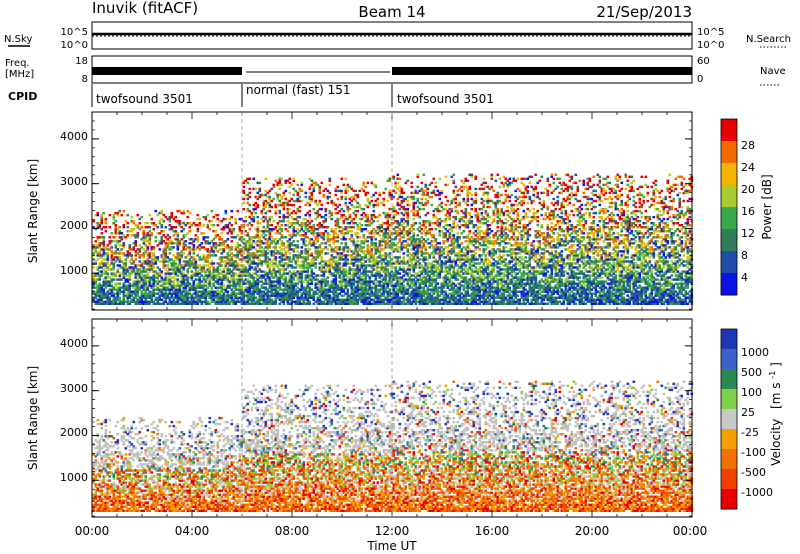 Image resolution: width=800 pixels, height=554 pixels. I want to click on freq-label: Freq., so click(17, 63).